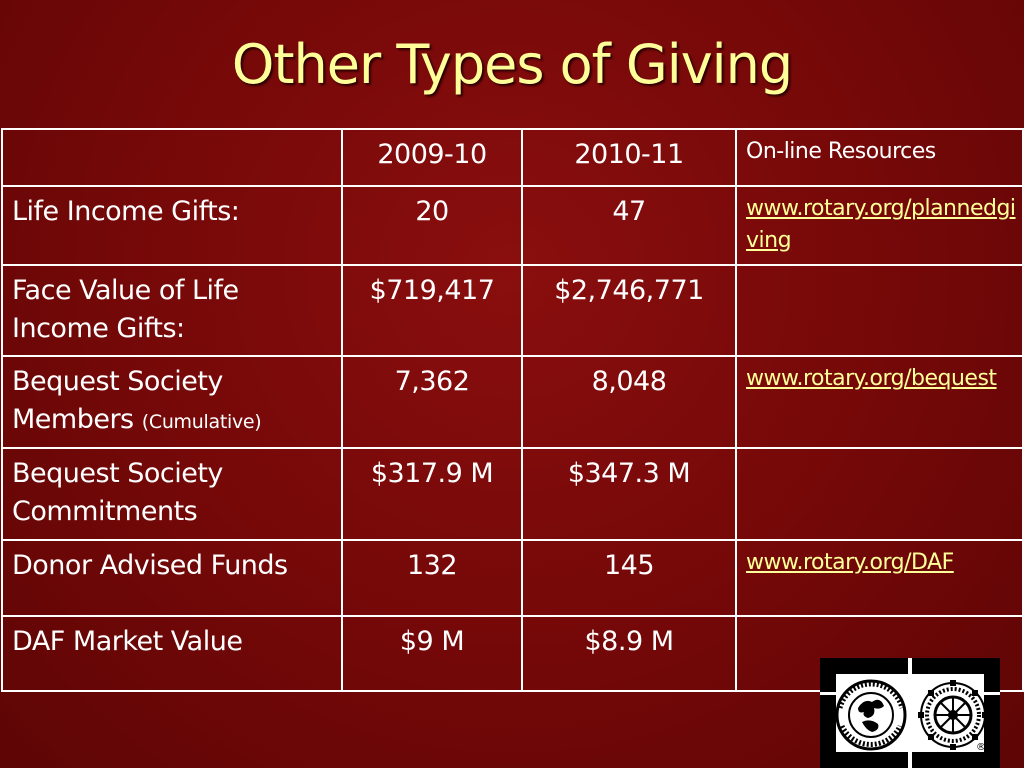  Describe the element at coordinates (172, 225) in the screenshot. I see `row-label: Life Income Gifts:` at that location.